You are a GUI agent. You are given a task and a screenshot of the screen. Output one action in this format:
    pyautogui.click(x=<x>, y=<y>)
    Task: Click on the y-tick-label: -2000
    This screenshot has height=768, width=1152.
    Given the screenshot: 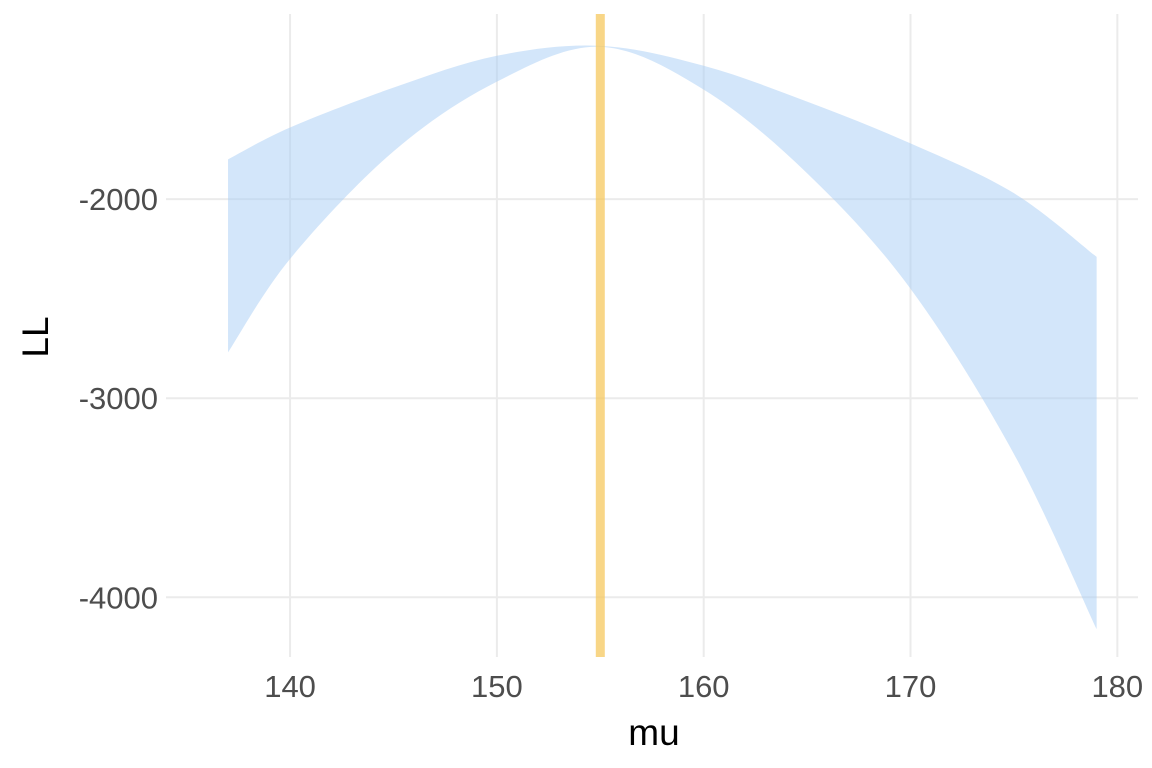 What is the action you would take?
    pyautogui.click(x=118, y=199)
    